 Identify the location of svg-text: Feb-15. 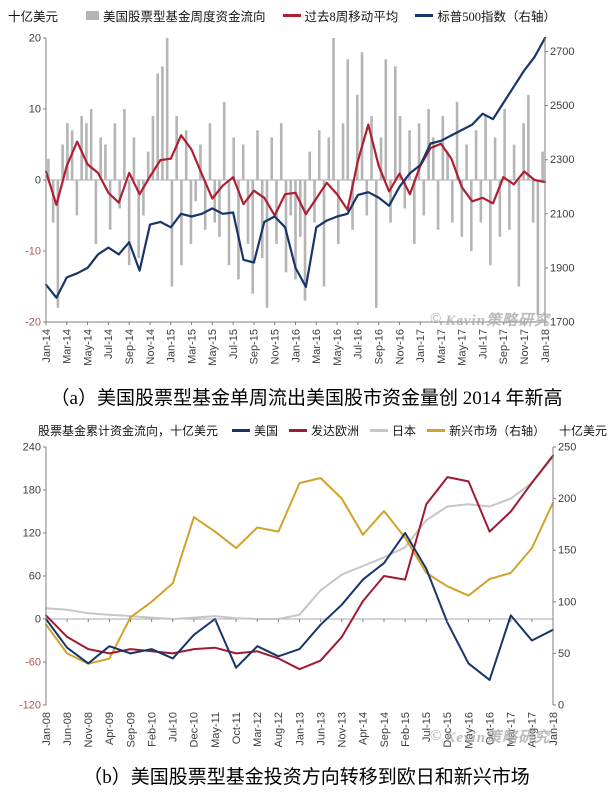
(406, 729).